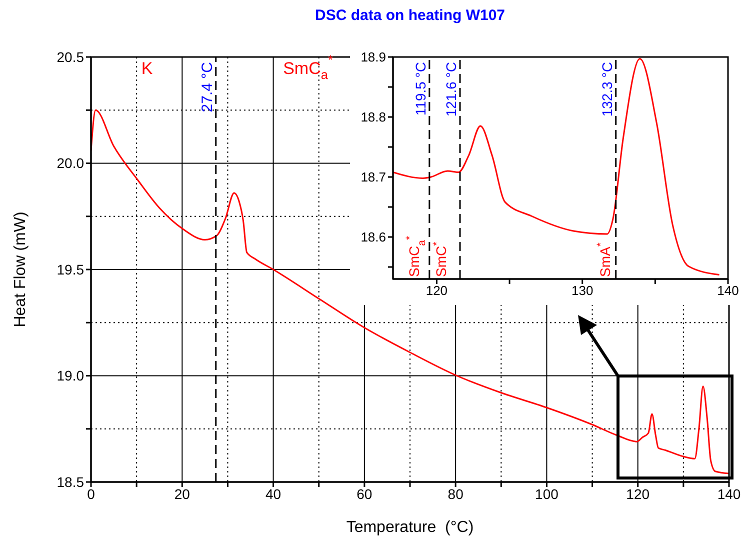  I want to click on x-axis-title: Temperature (°C), so click(410, 527).